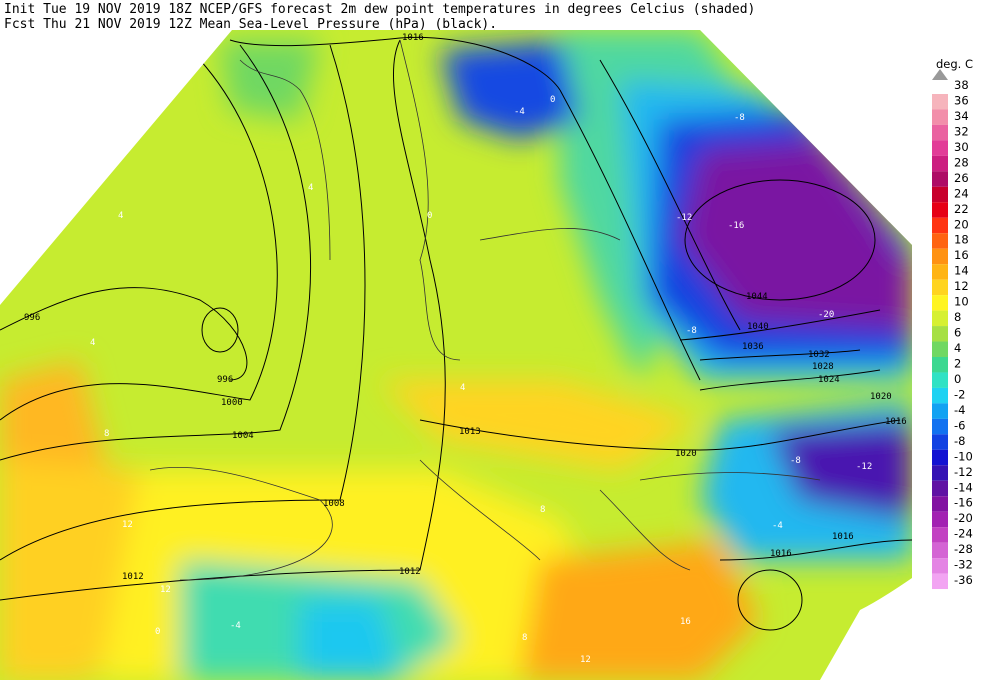 This screenshot has height=680, width=1000. I want to click on legend-label: -10, so click(963, 456).